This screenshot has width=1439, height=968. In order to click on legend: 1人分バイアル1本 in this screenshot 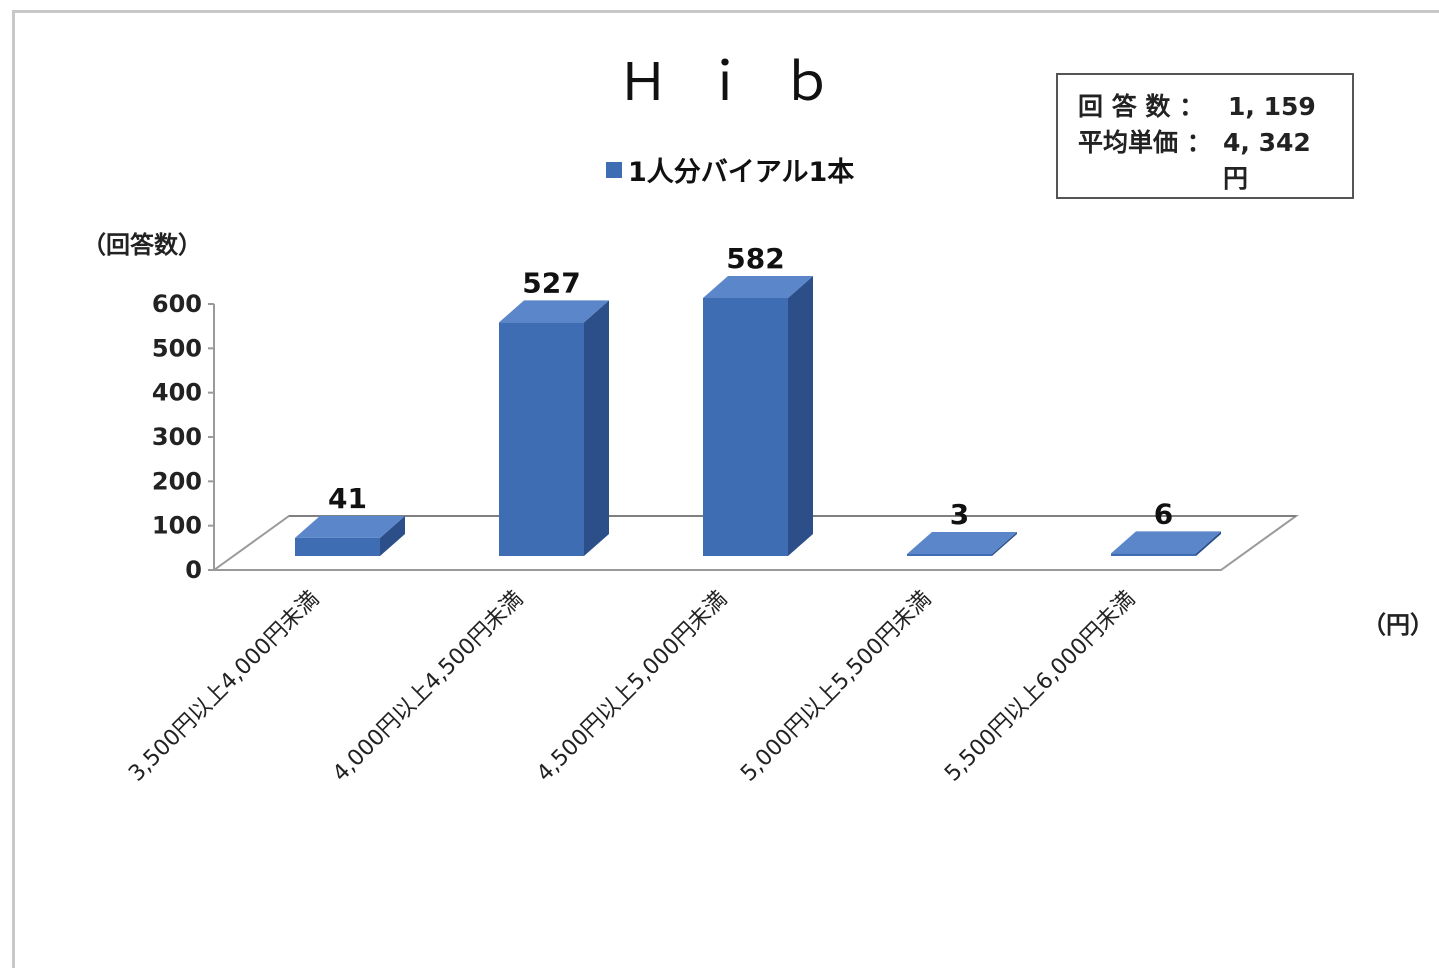, I will do `click(730, 169)`.